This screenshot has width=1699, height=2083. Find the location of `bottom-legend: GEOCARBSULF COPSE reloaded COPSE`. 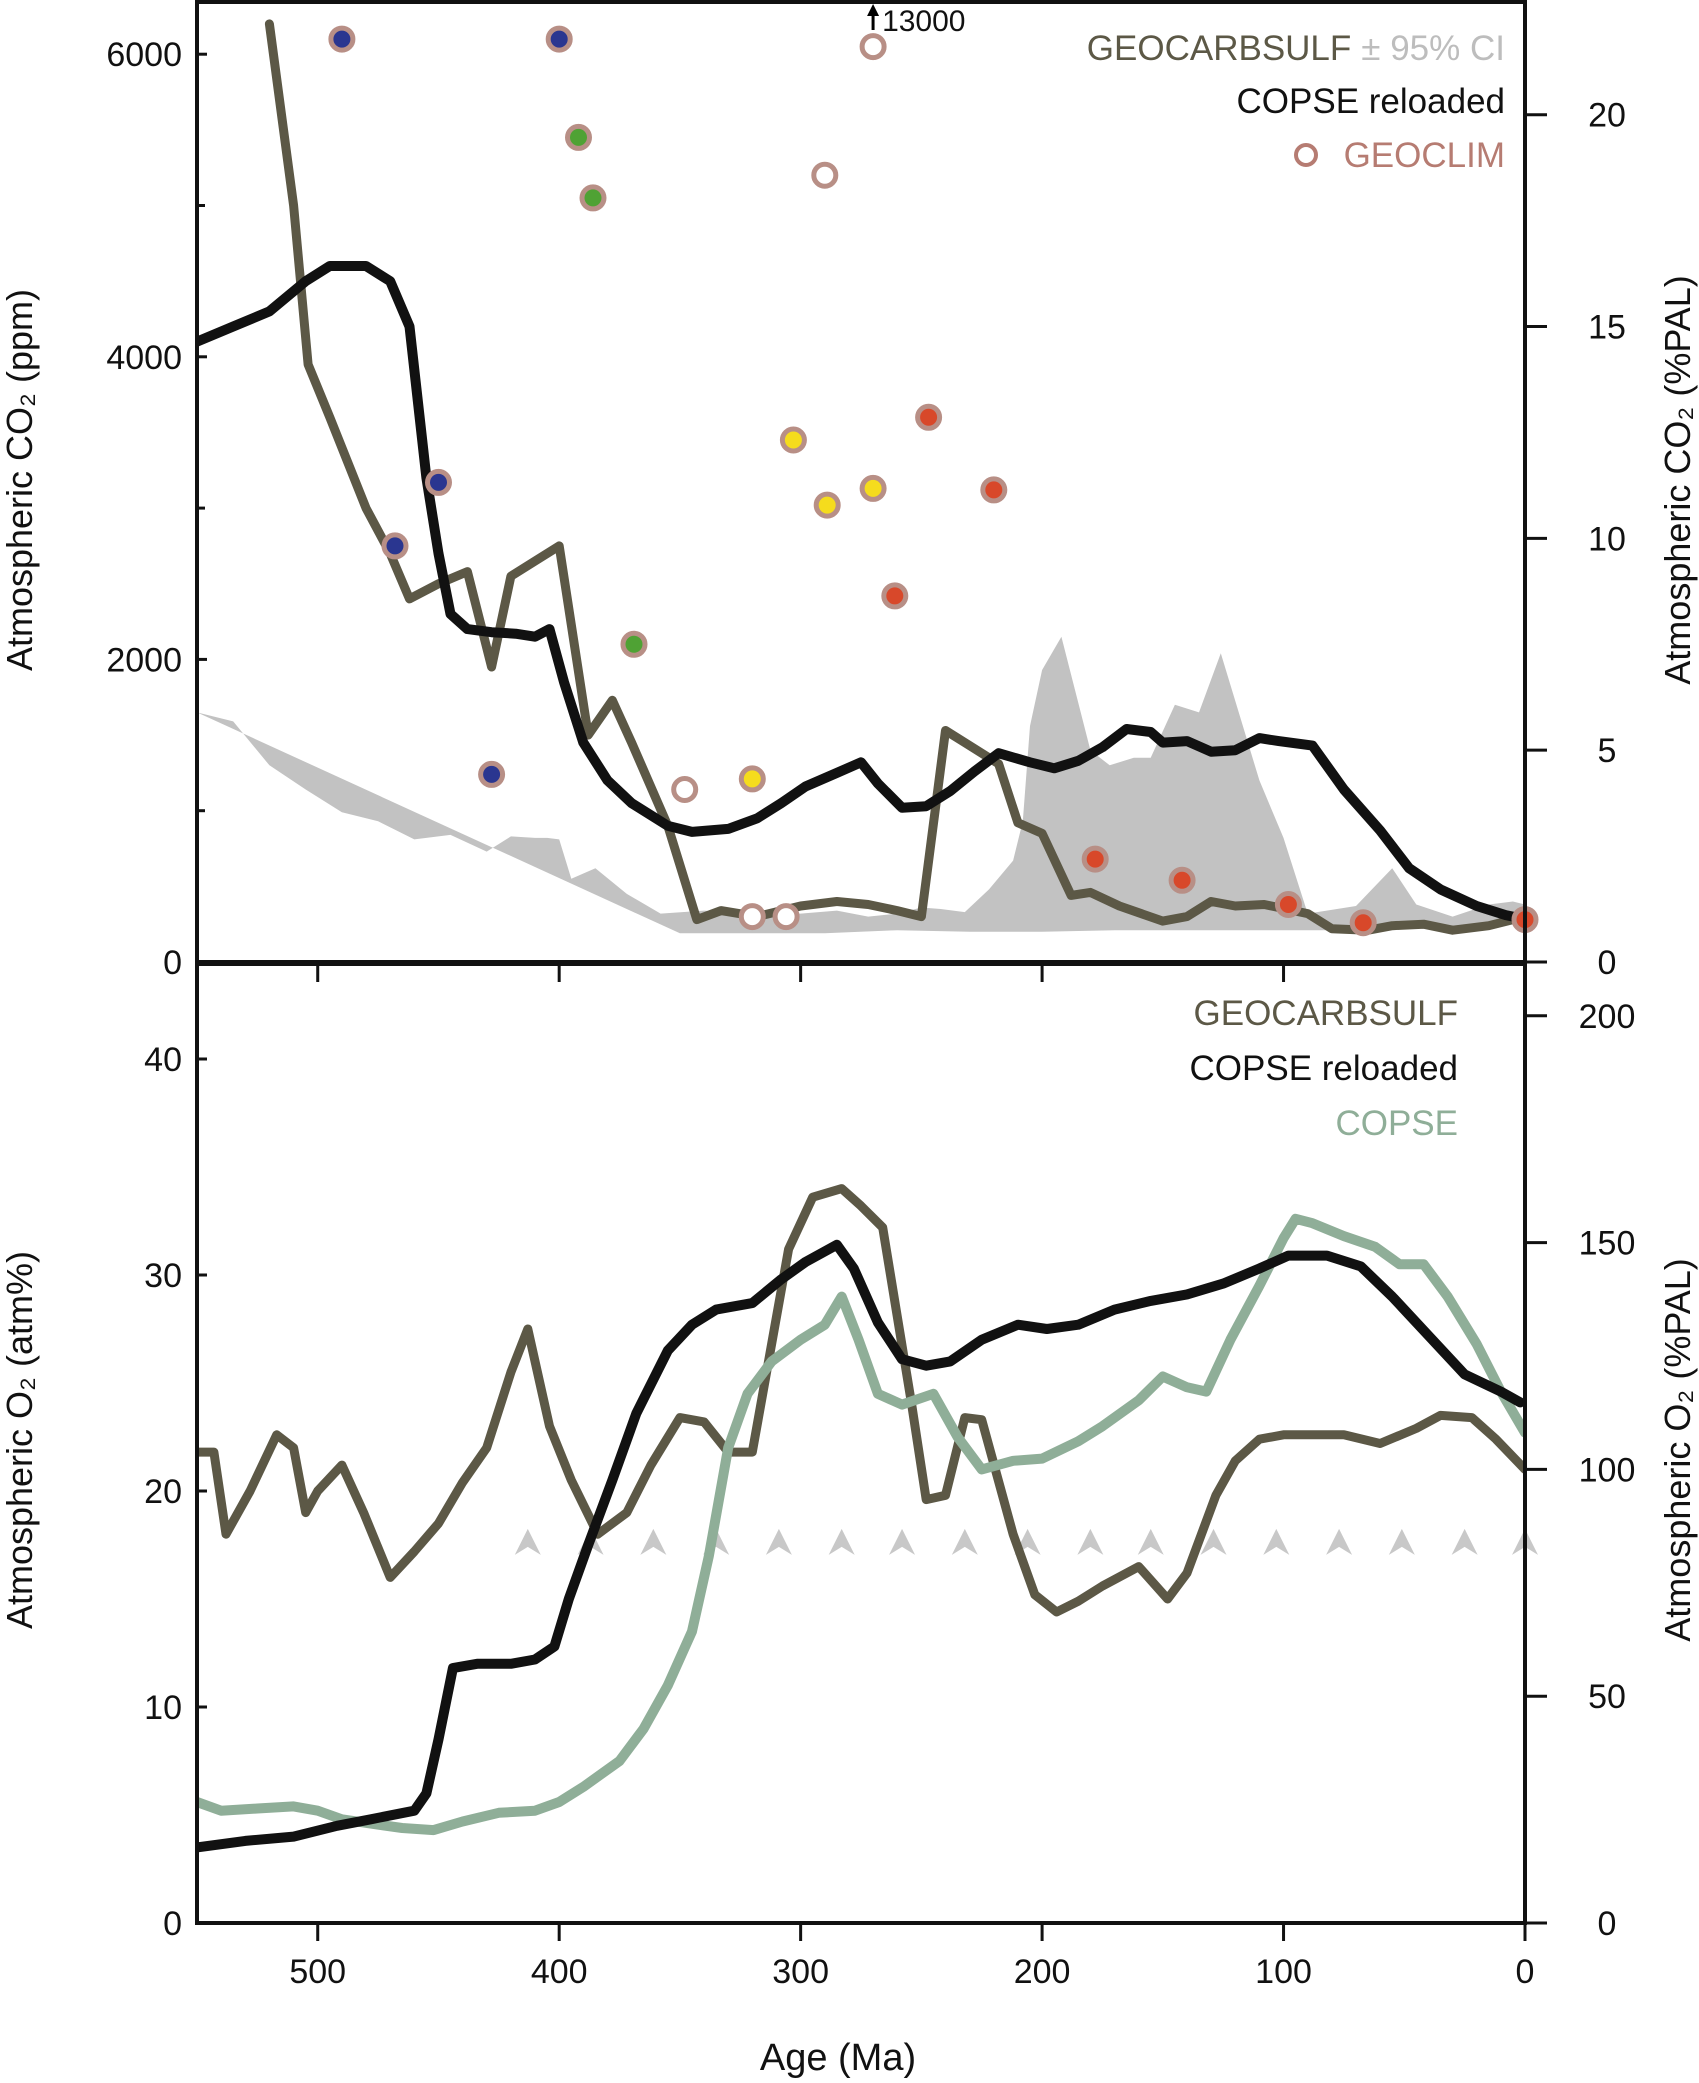

bottom-legend: GEOCARBSULF COPSE reloaded COPSE is located at coordinates (1324, 1068).